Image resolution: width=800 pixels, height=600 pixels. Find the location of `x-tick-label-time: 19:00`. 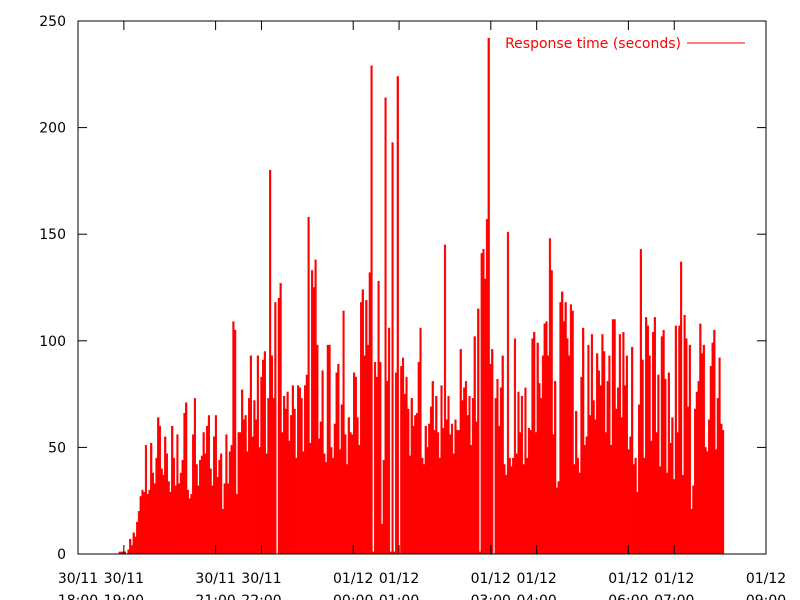

x-tick-label-time: 19:00 is located at coordinates (124, 596).